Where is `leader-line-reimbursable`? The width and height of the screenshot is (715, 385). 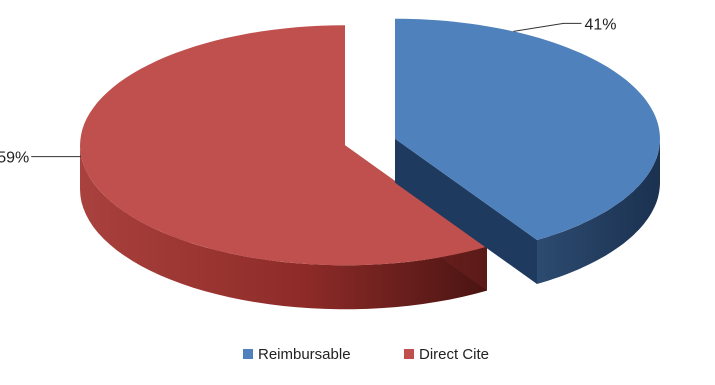 leader-line-reimbursable is located at coordinates (547, 27).